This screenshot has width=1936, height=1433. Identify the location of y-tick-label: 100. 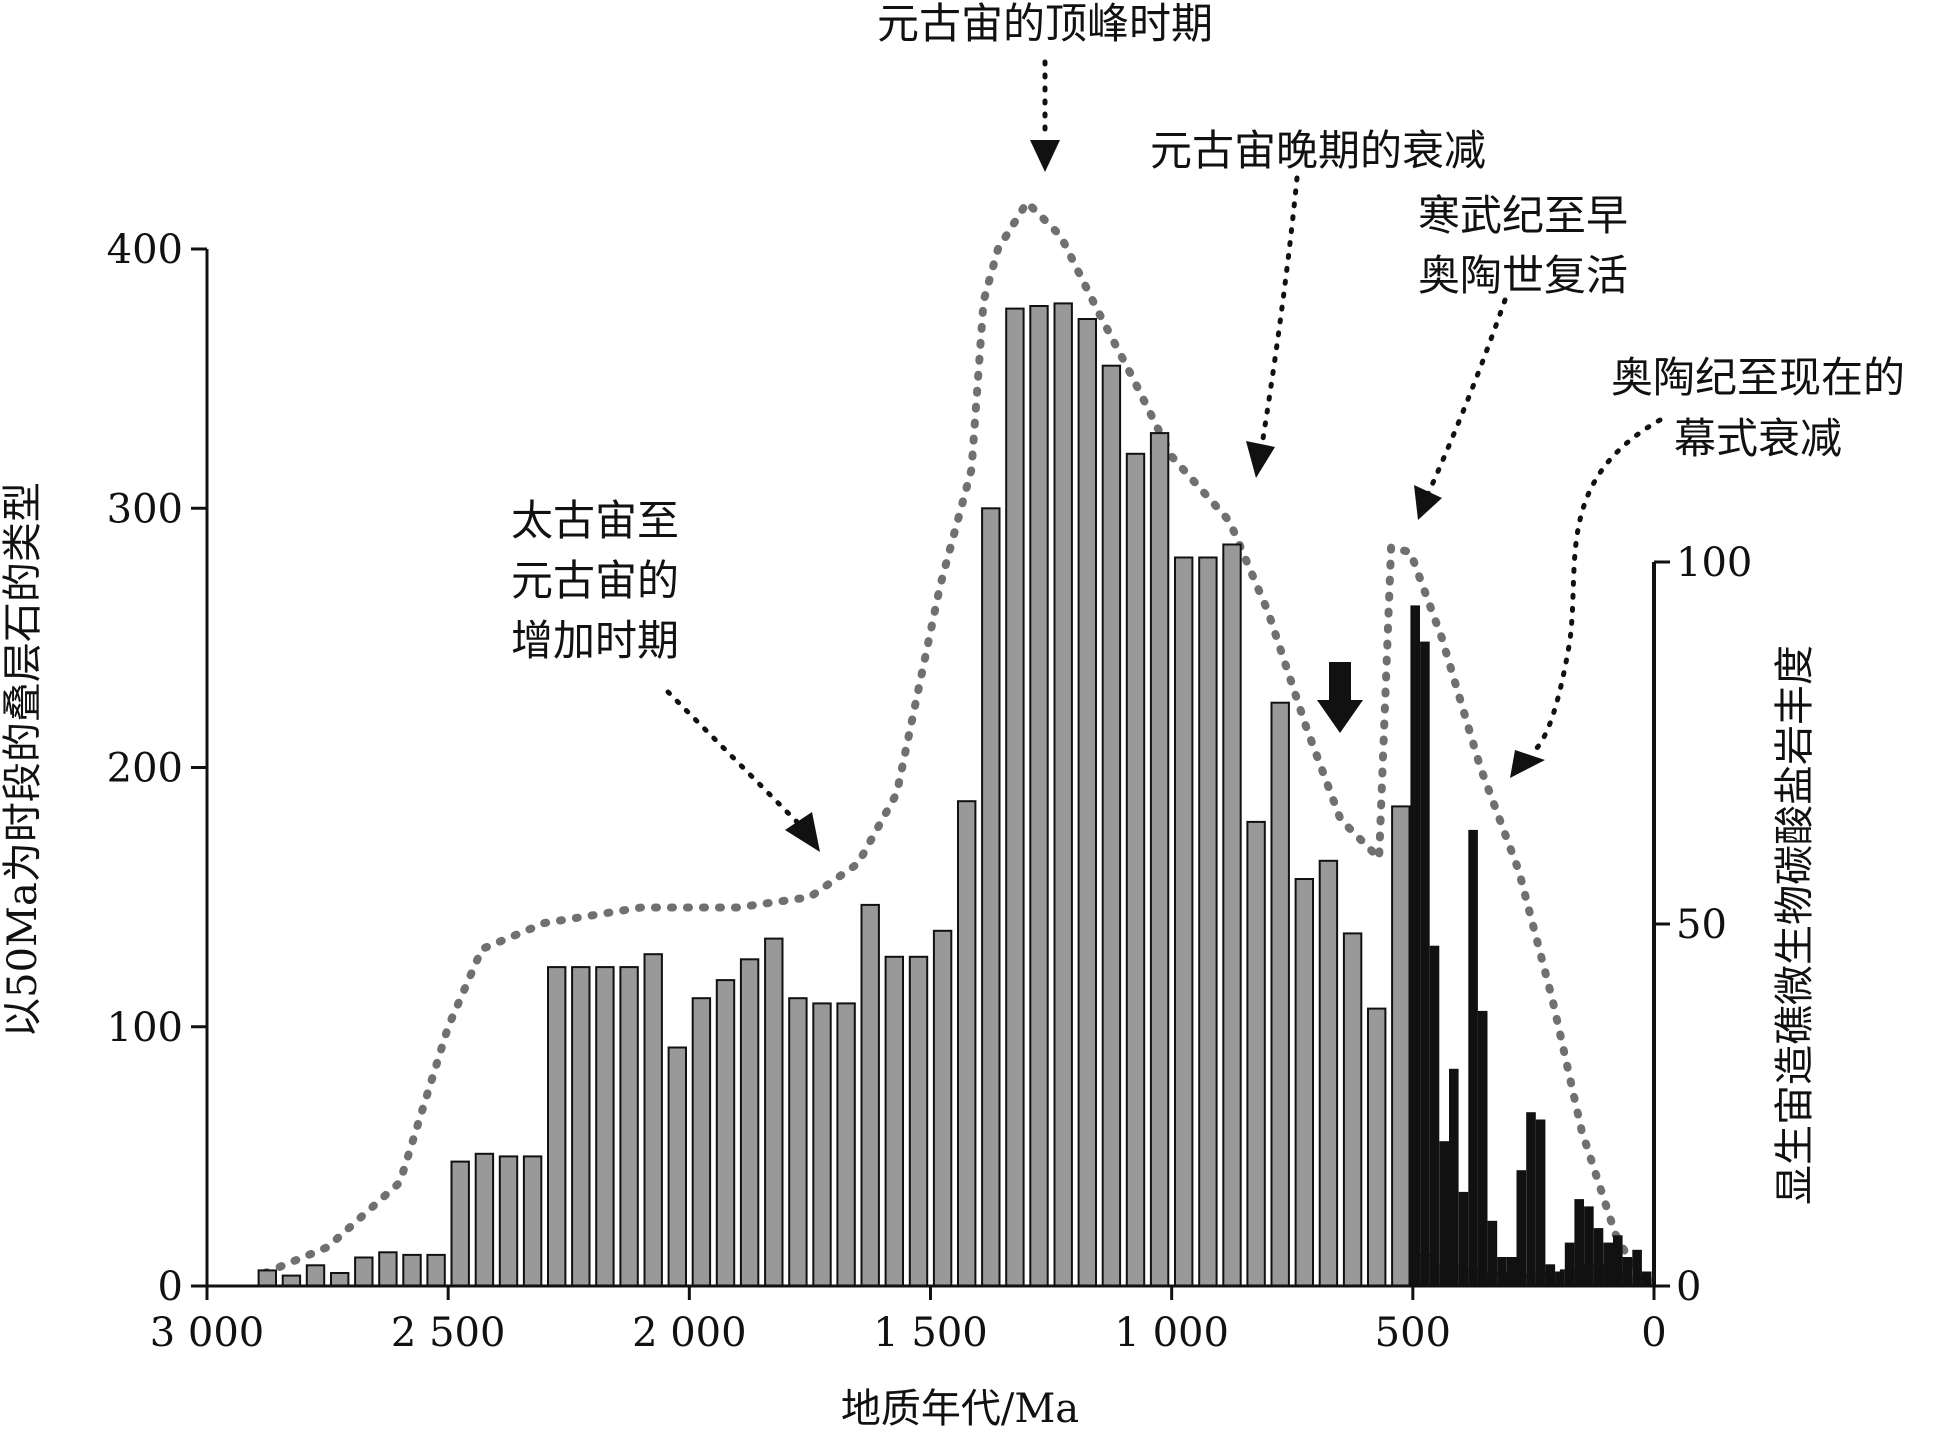
(145, 1028).